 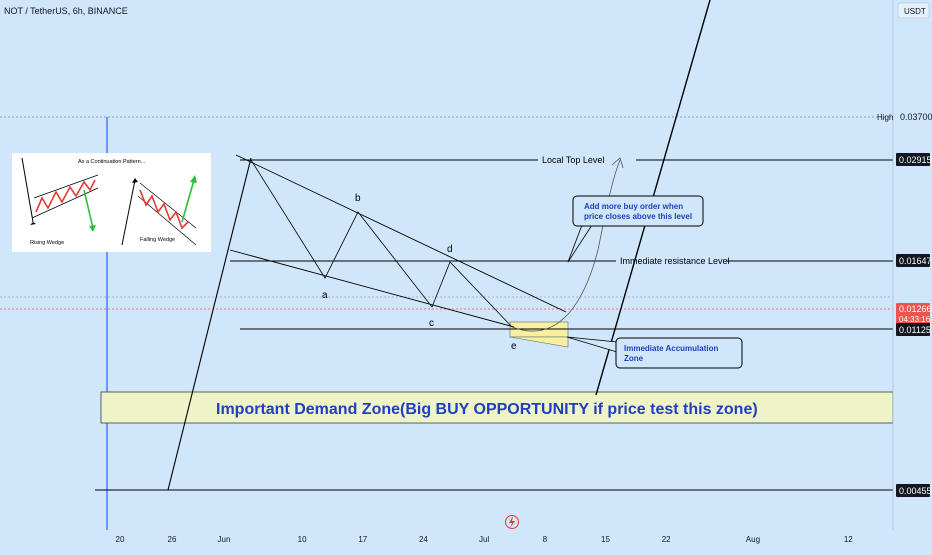 What do you see at coordinates (484, 539) in the screenshot?
I see `x-tick-label: Jul` at bounding box center [484, 539].